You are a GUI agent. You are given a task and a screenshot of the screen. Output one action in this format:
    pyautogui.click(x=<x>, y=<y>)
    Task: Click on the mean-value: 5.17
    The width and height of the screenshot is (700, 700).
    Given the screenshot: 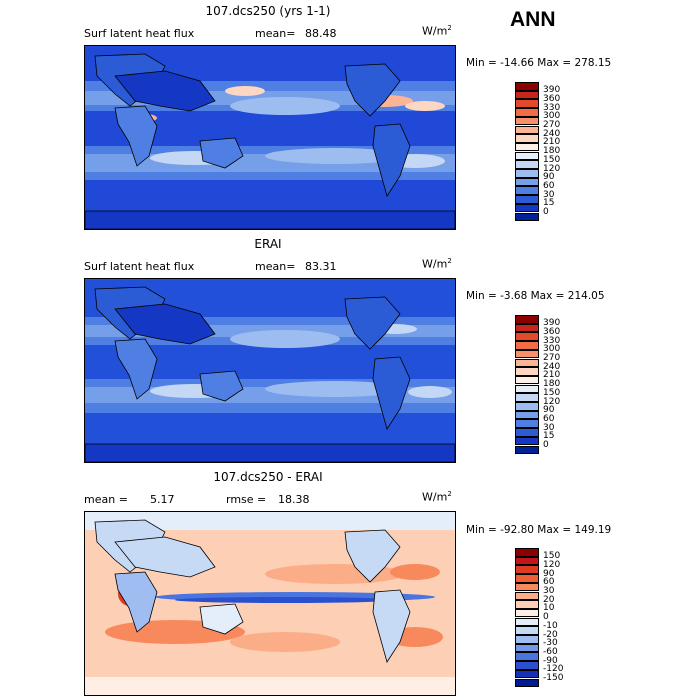 What is the action you would take?
    pyautogui.click(x=162, y=499)
    